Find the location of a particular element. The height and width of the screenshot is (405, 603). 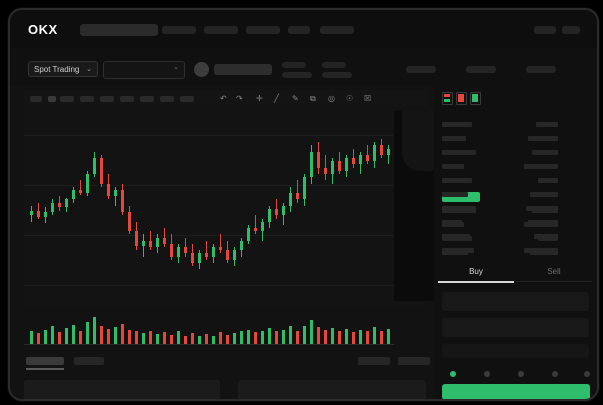

order-price-field is located at coordinates (515, 301).